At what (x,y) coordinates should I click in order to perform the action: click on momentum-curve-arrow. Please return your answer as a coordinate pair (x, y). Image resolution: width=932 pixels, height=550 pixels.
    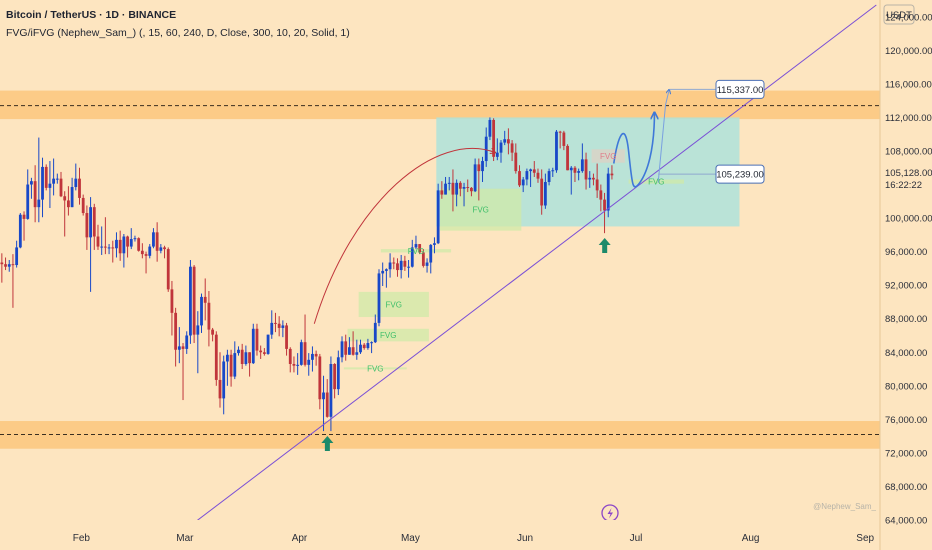
    Looking at the image, I should click on (404, 236).